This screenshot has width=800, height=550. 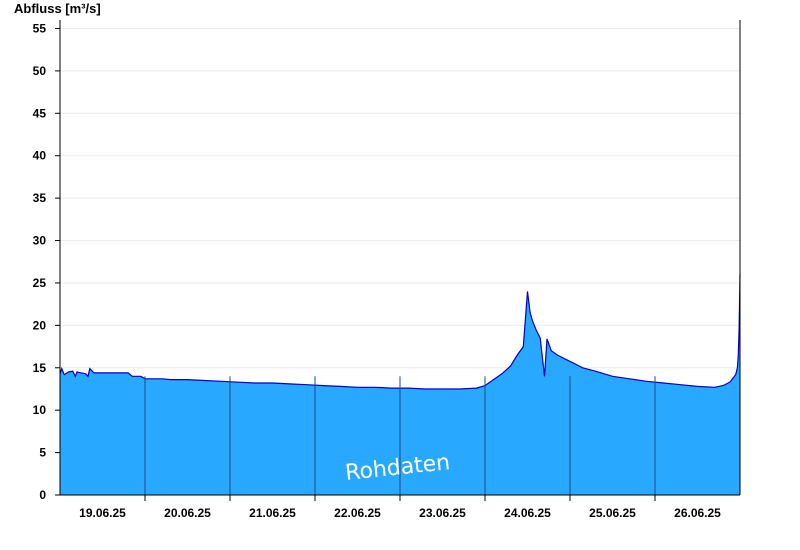 What do you see at coordinates (40, 198) in the screenshot?
I see `y-tick-label: 35` at bounding box center [40, 198].